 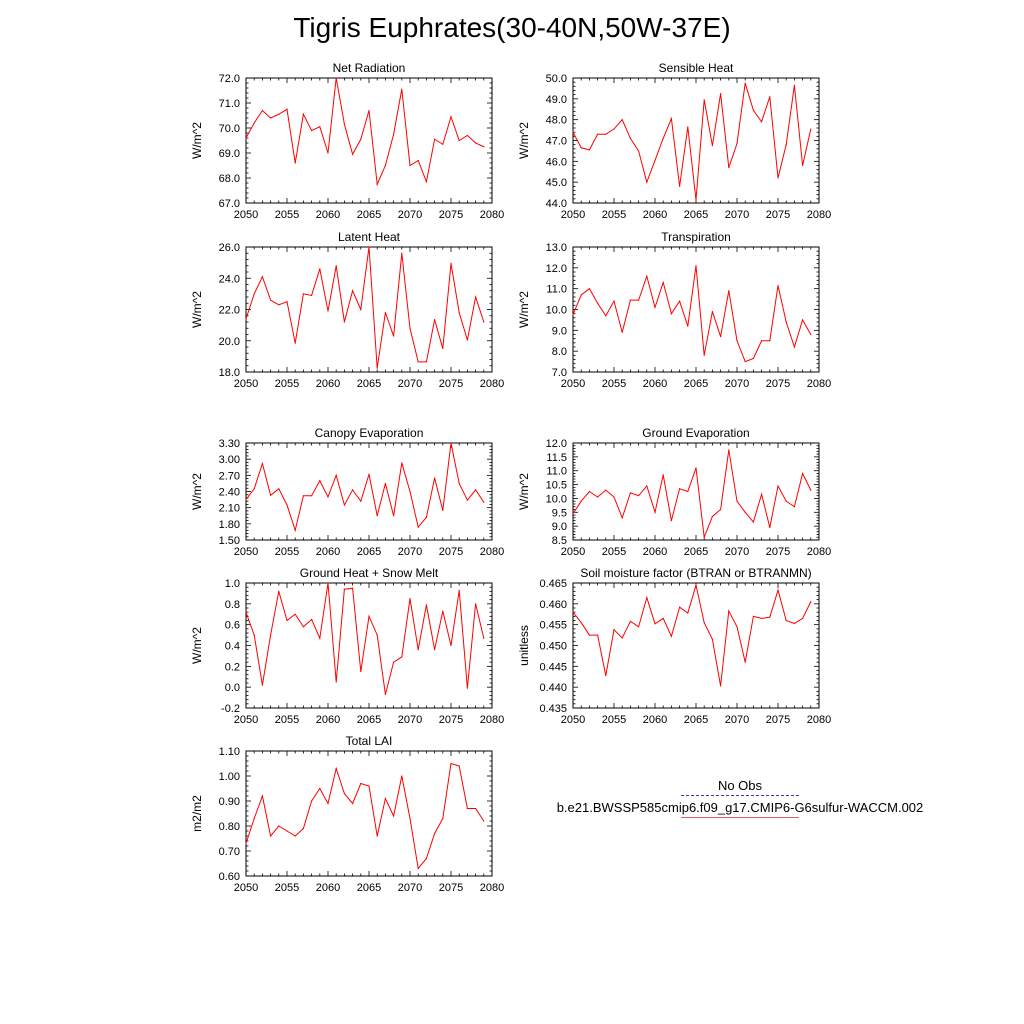 What do you see at coordinates (369, 68) in the screenshot?
I see `chart-title: Net Radiation` at bounding box center [369, 68].